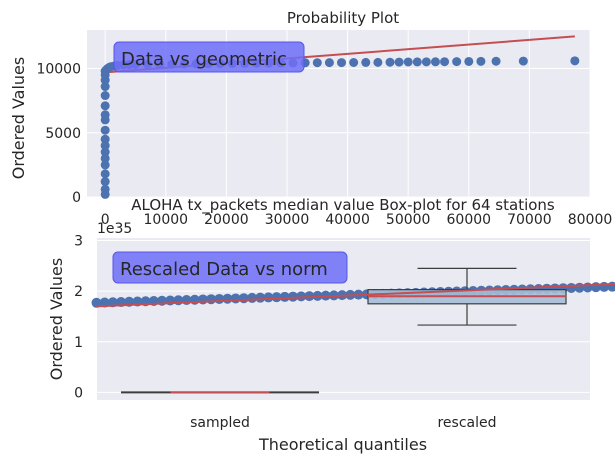 The height and width of the screenshot is (463, 615). I want to click on bottom-y-tick-label: 3, so click(78, 242).